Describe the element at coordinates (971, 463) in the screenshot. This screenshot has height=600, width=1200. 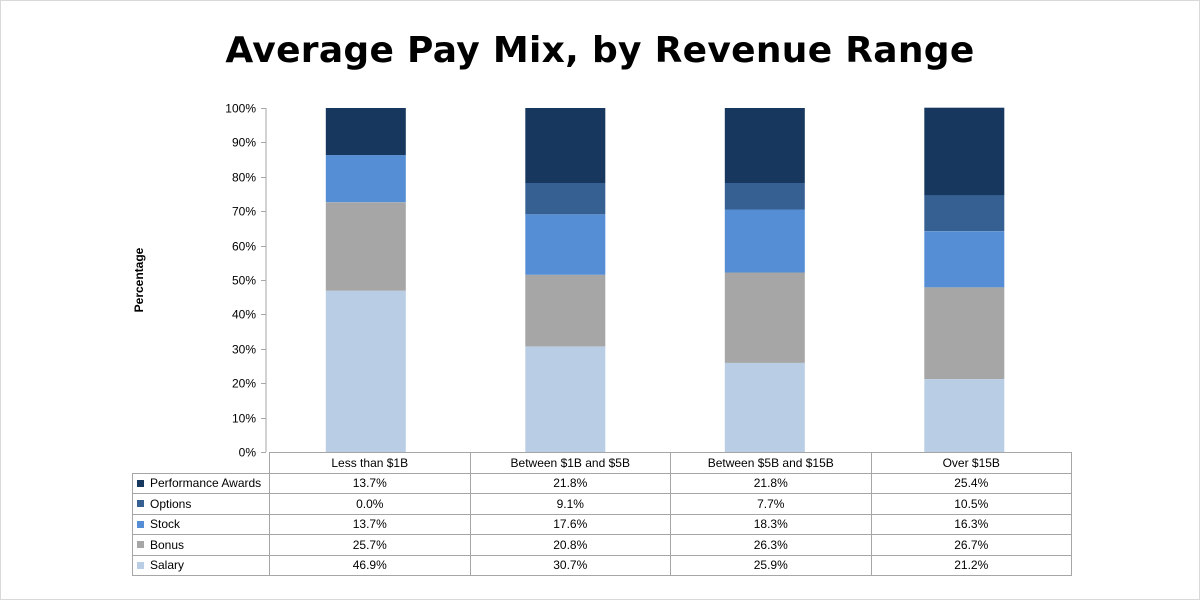
I see `category-label: Over $15B` at that location.